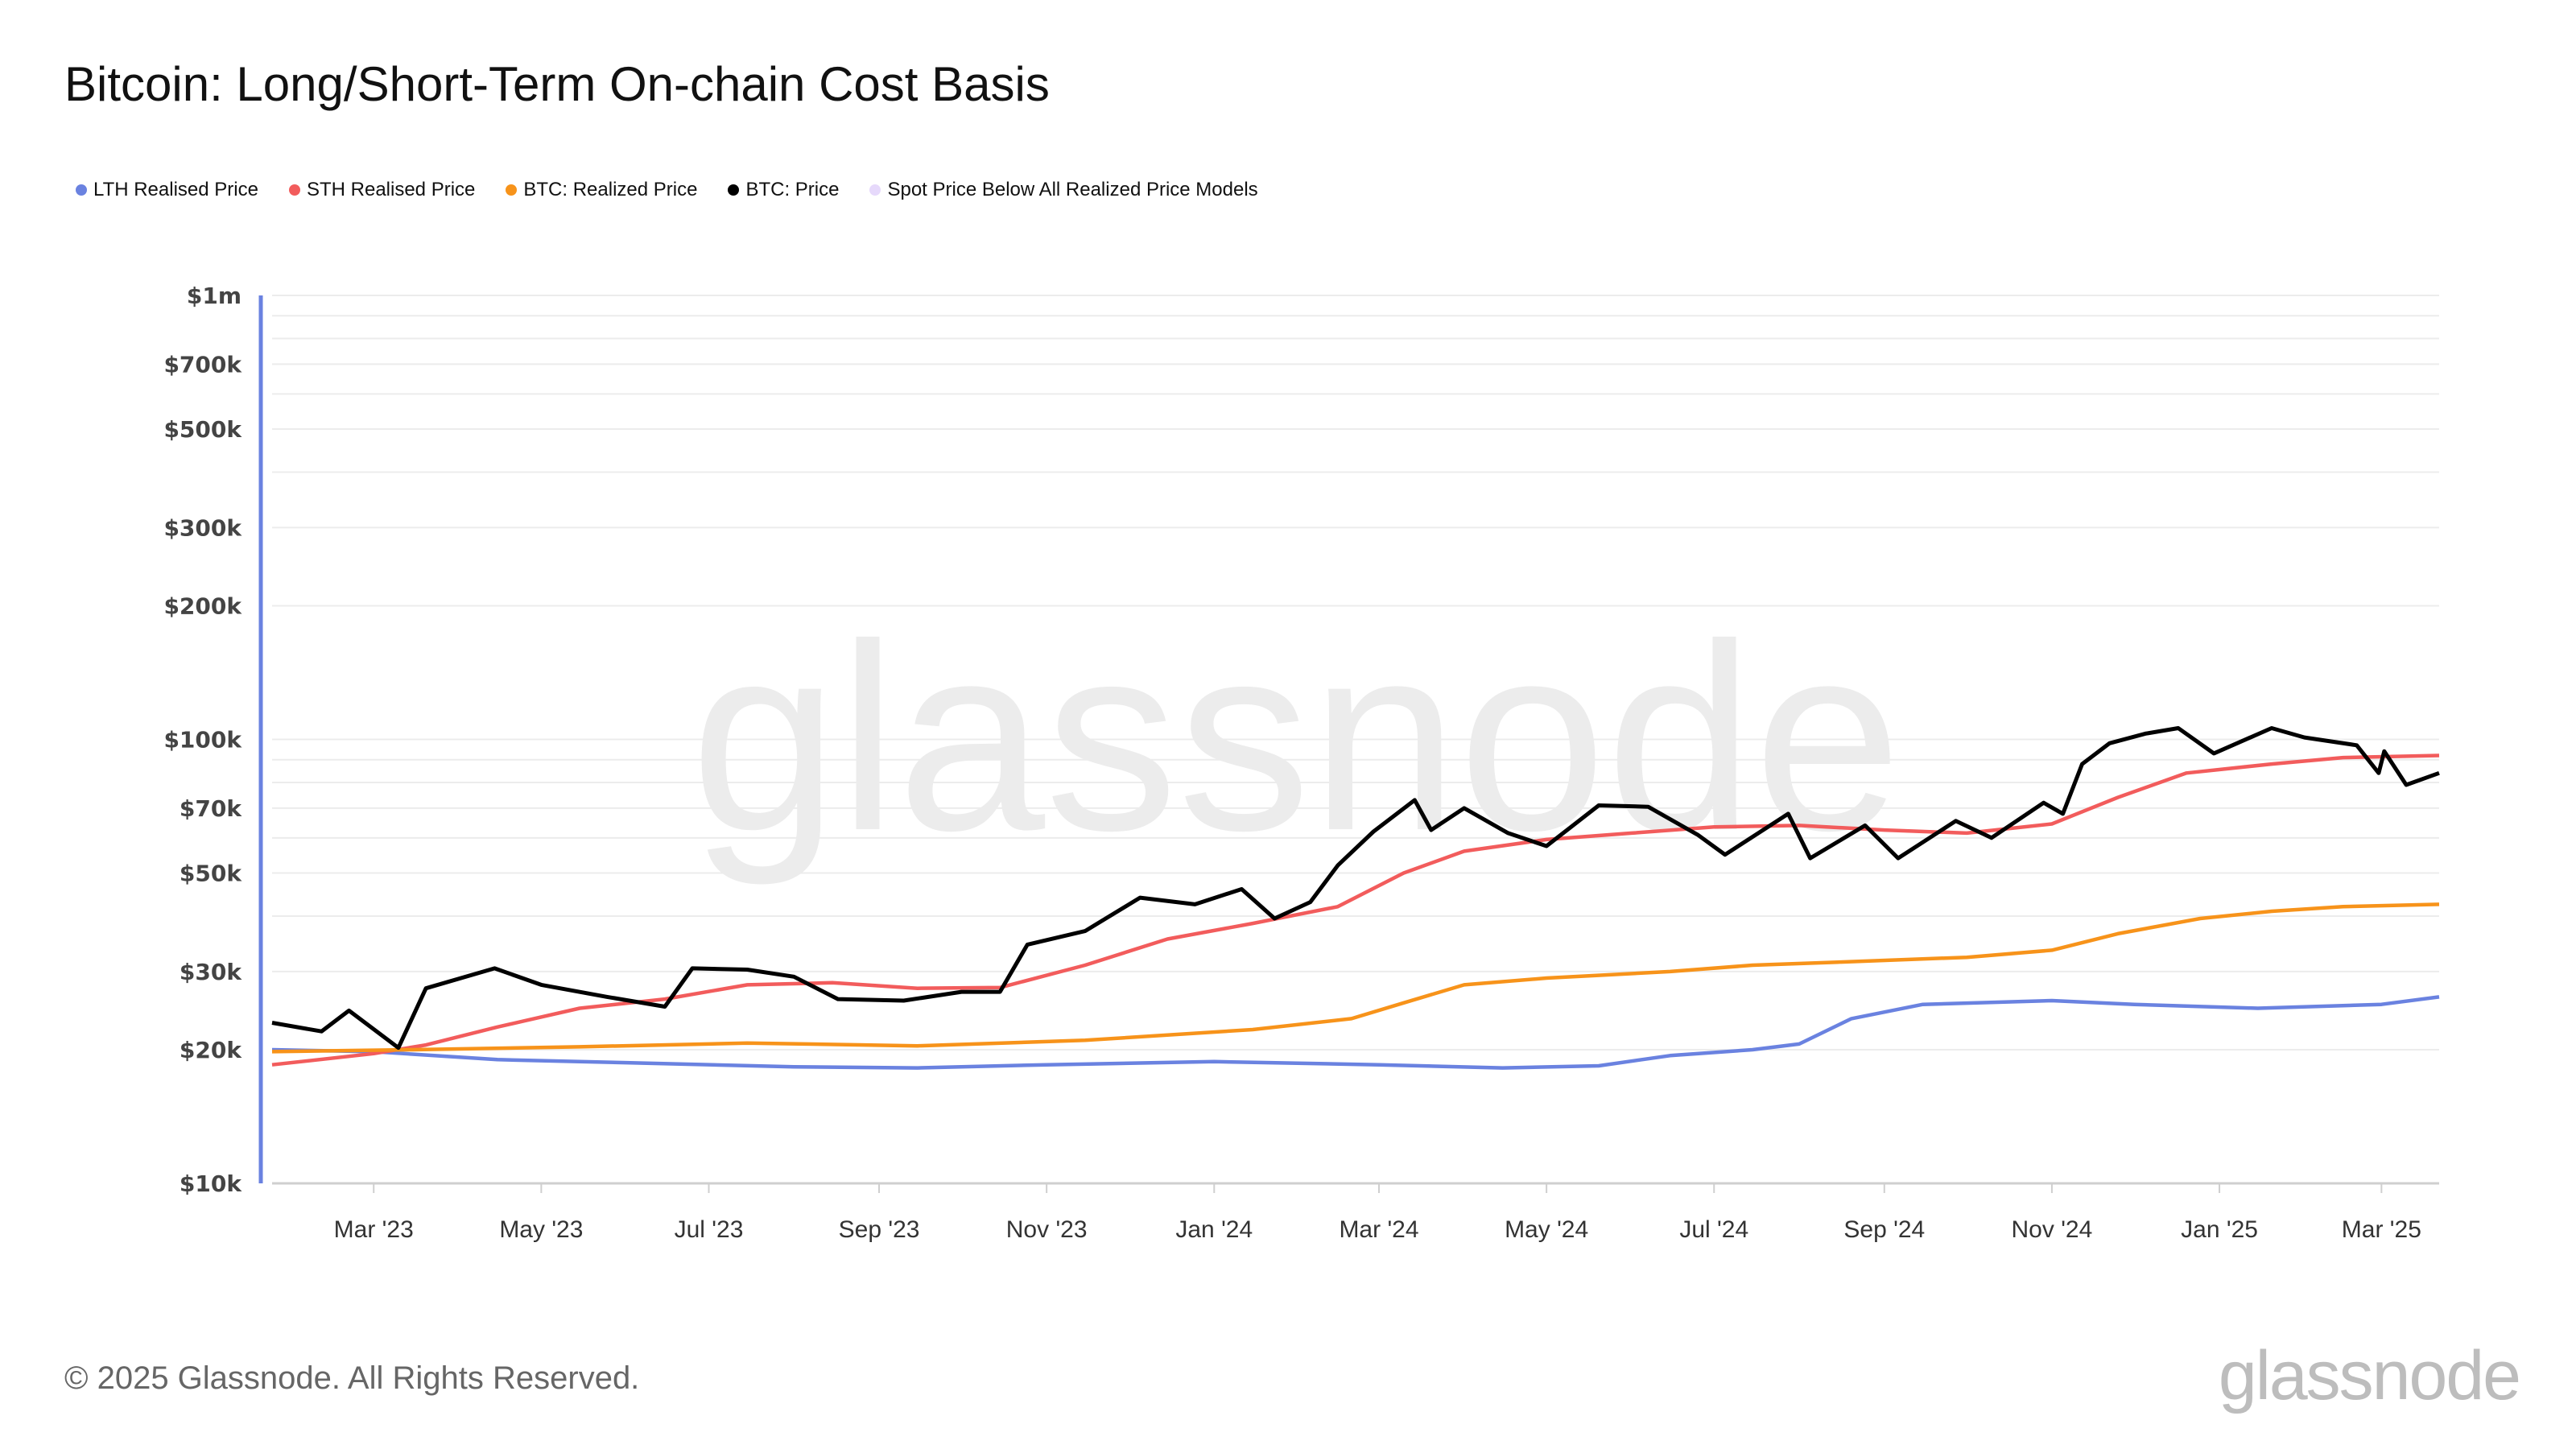 The width and height of the screenshot is (2576, 1449). Describe the element at coordinates (175, 189) in the screenshot. I see `legend-label: LTH Realised Price` at that location.